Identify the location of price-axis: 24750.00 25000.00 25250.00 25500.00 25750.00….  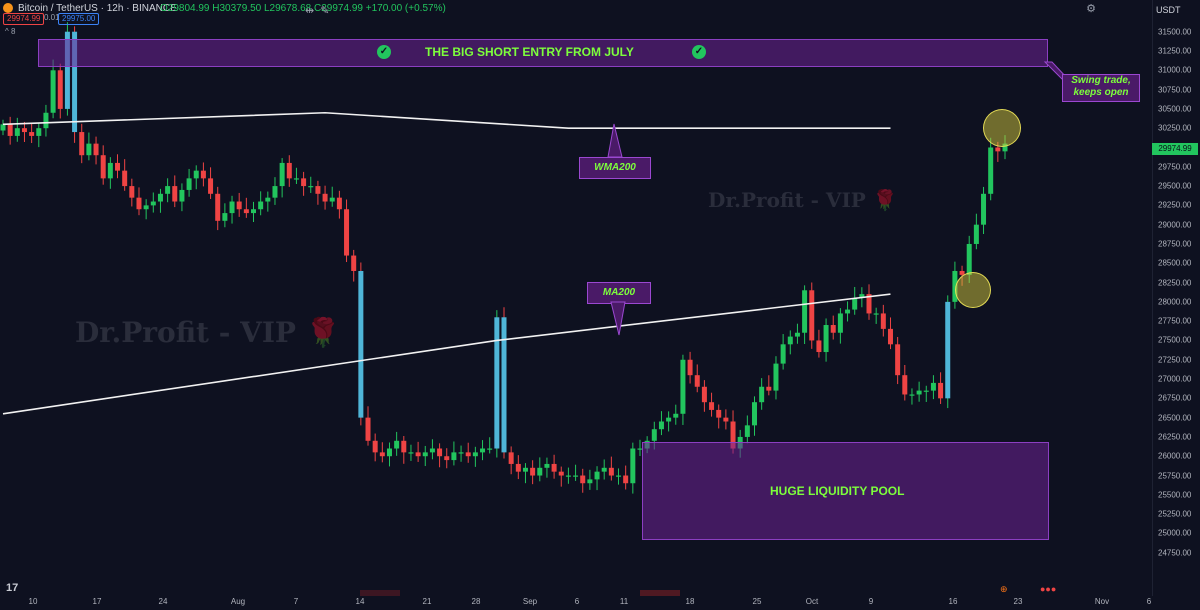
(1176, 298).